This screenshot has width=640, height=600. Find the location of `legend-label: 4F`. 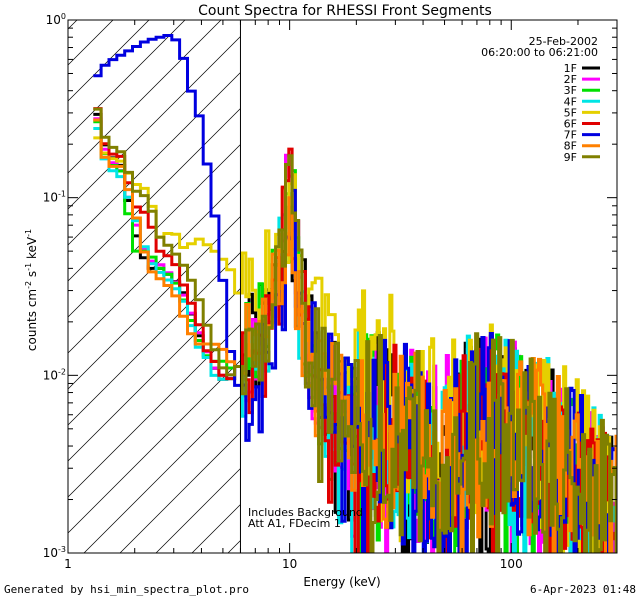

legend-label: 4F is located at coordinates (570, 101).